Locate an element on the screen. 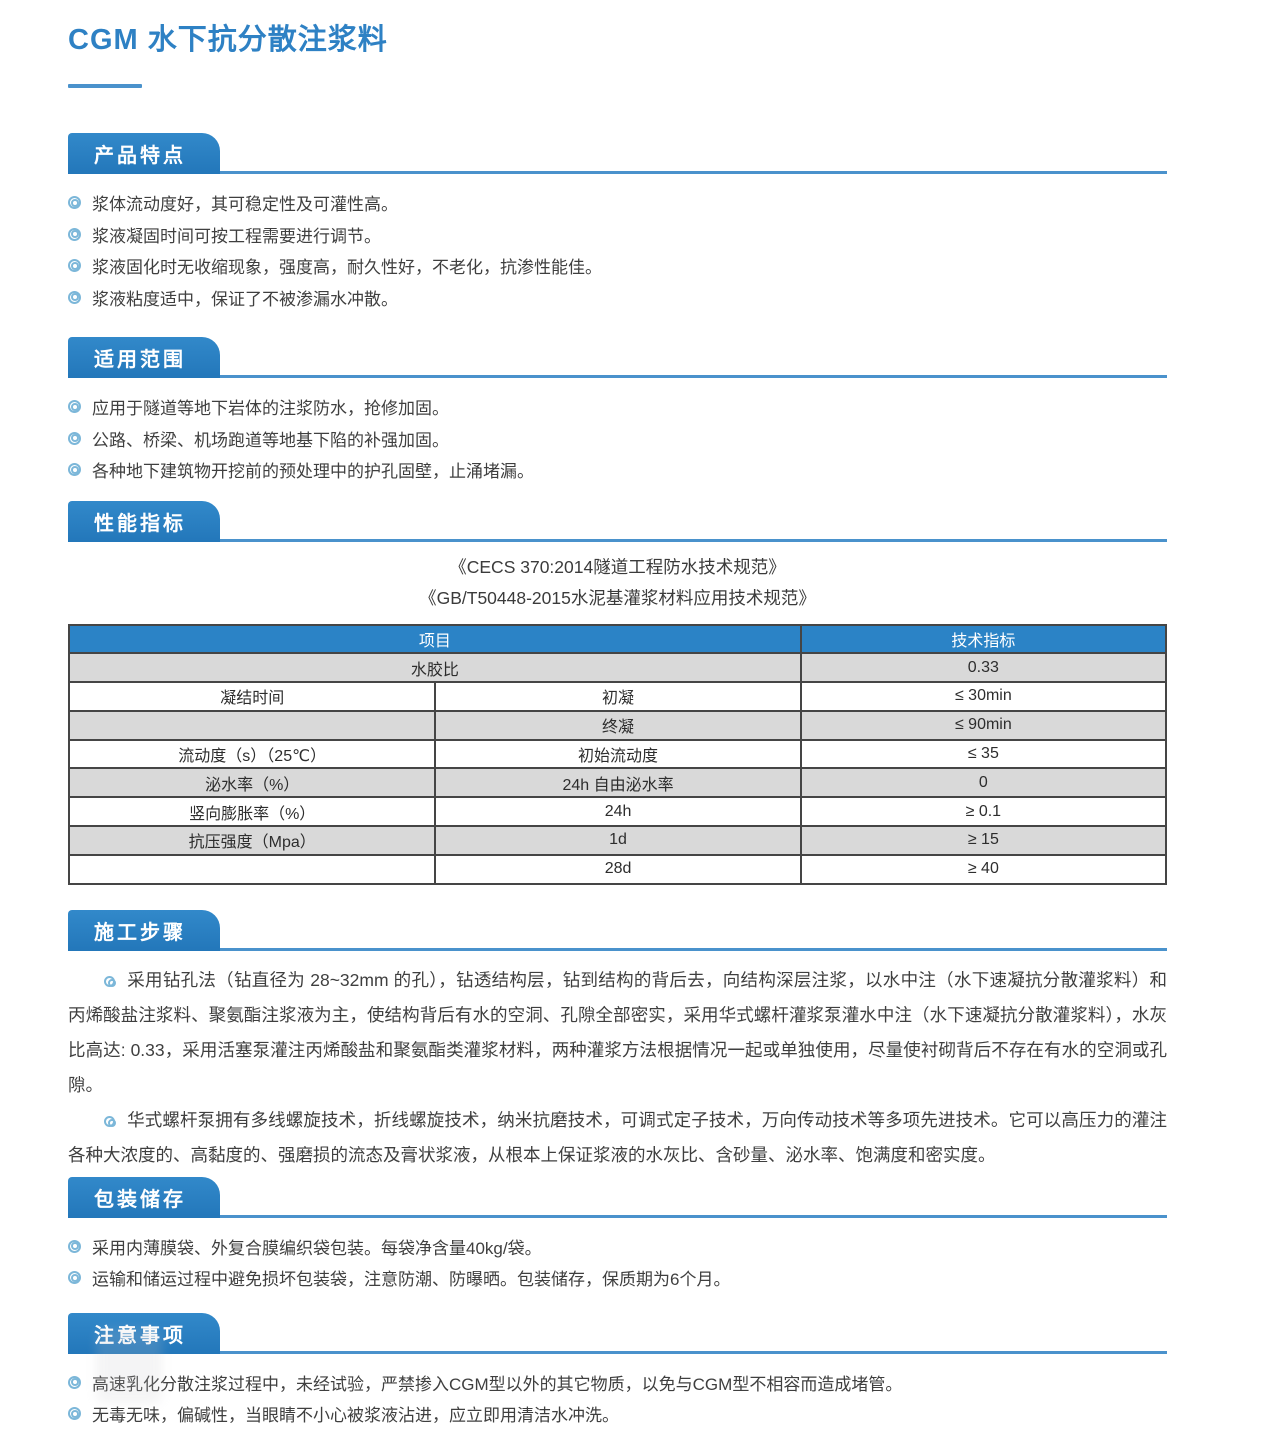 The height and width of the screenshot is (1430, 1280). section-header-rule: 适用范围 is located at coordinates (617, 357).